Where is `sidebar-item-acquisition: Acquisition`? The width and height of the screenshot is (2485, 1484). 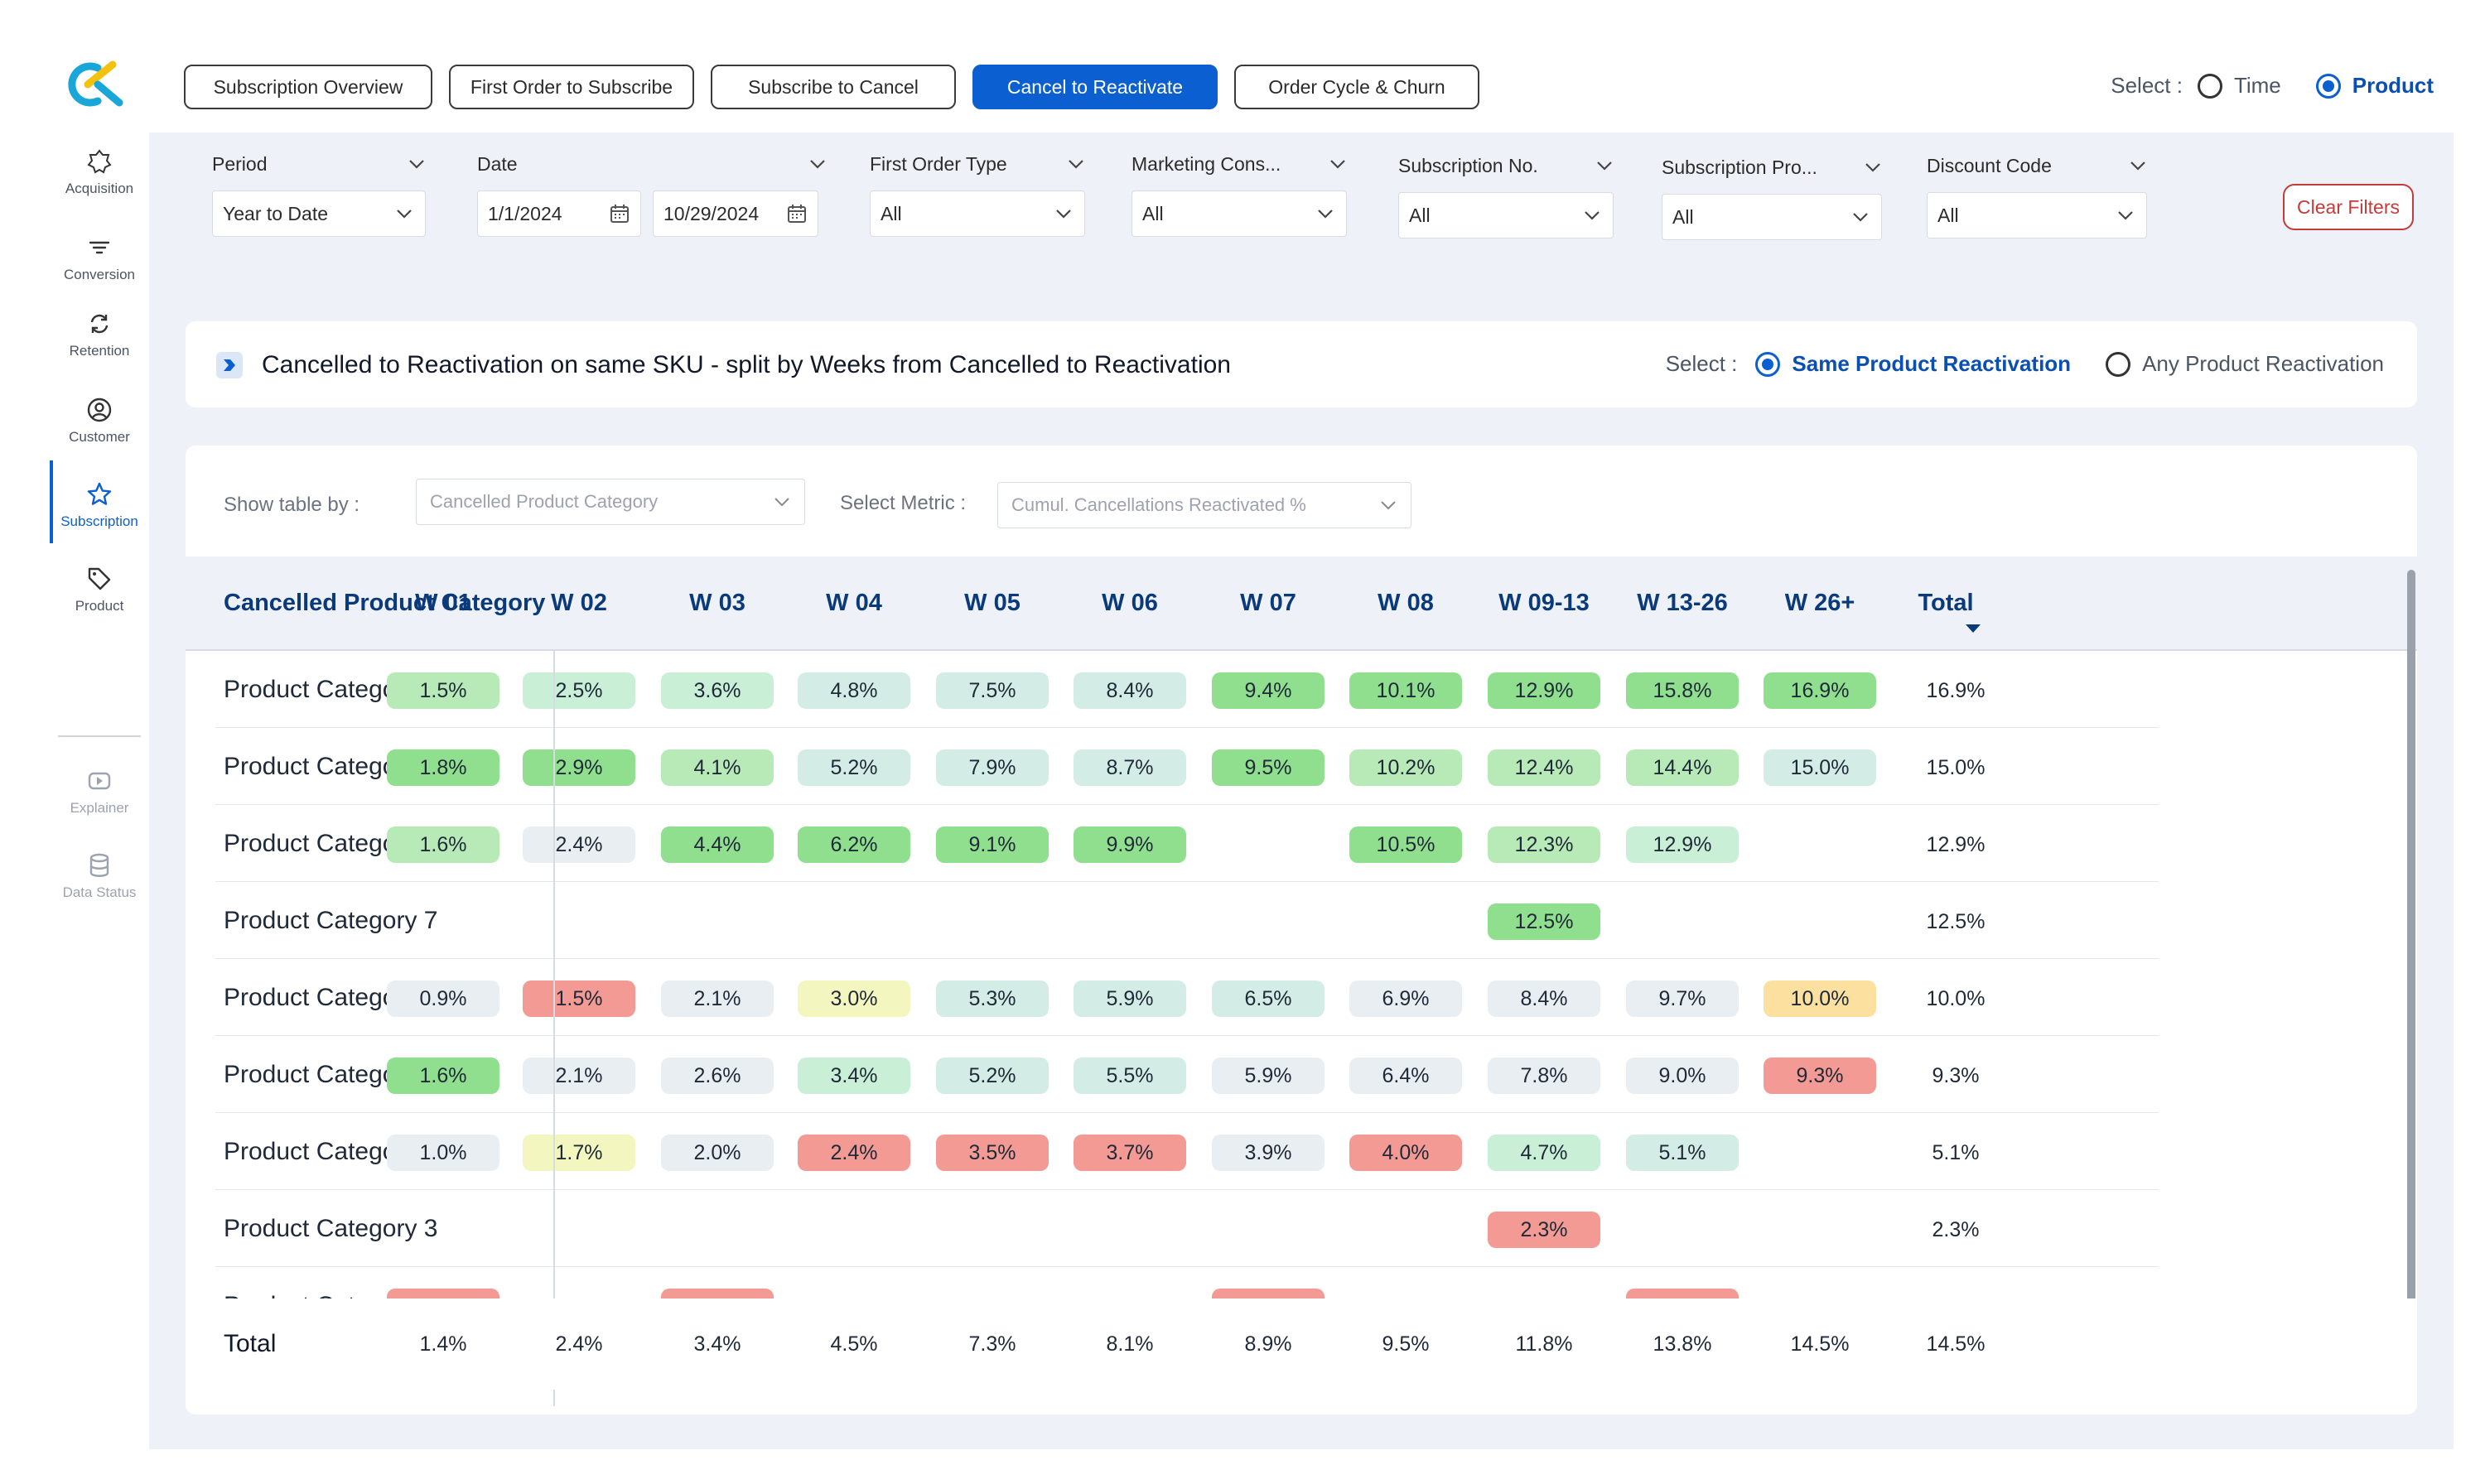 sidebar-item-acquisition: Acquisition is located at coordinates (99, 172).